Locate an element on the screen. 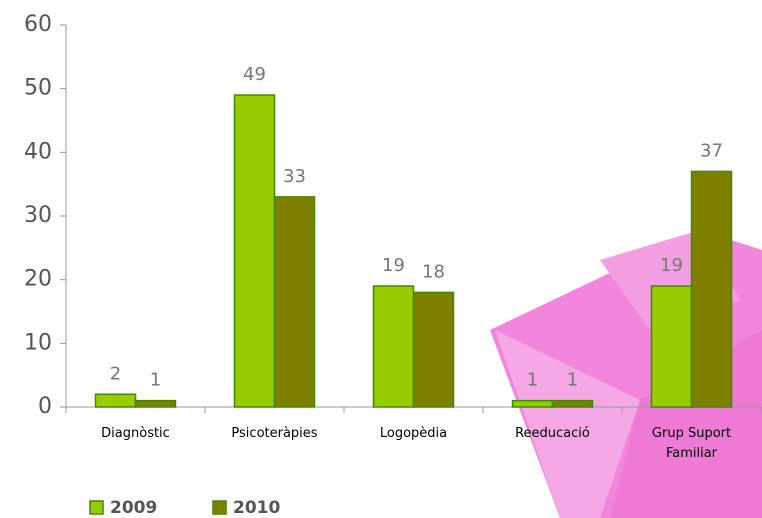 The width and height of the screenshot is (762, 518). y-tick-label: 0 is located at coordinates (45, 406).